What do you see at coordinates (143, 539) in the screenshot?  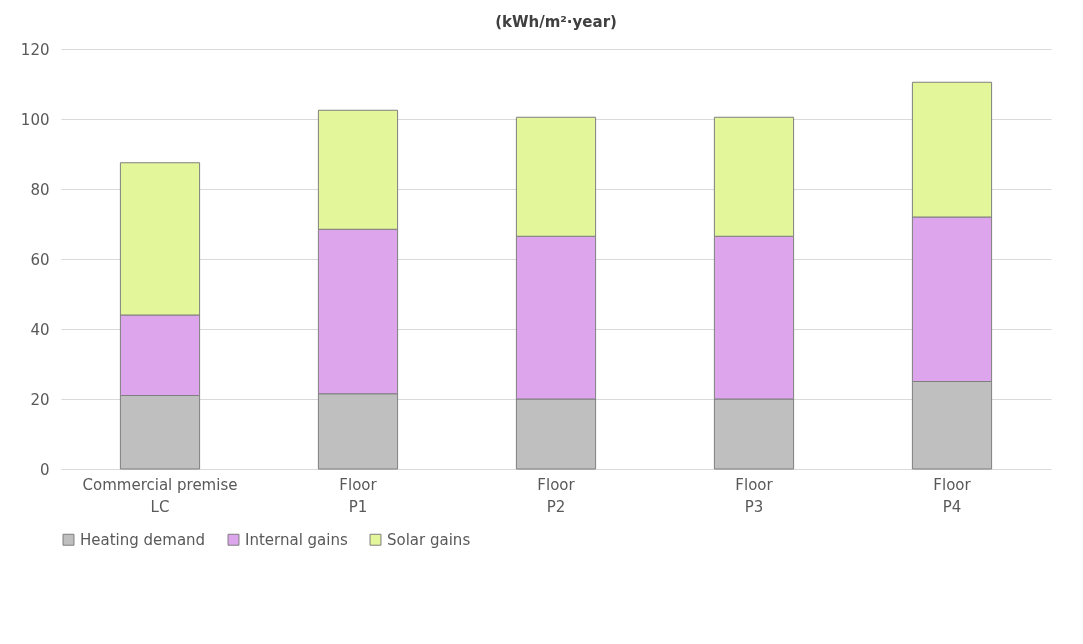 I see `legend-label: Heating demand` at bounding box center [143, 539].